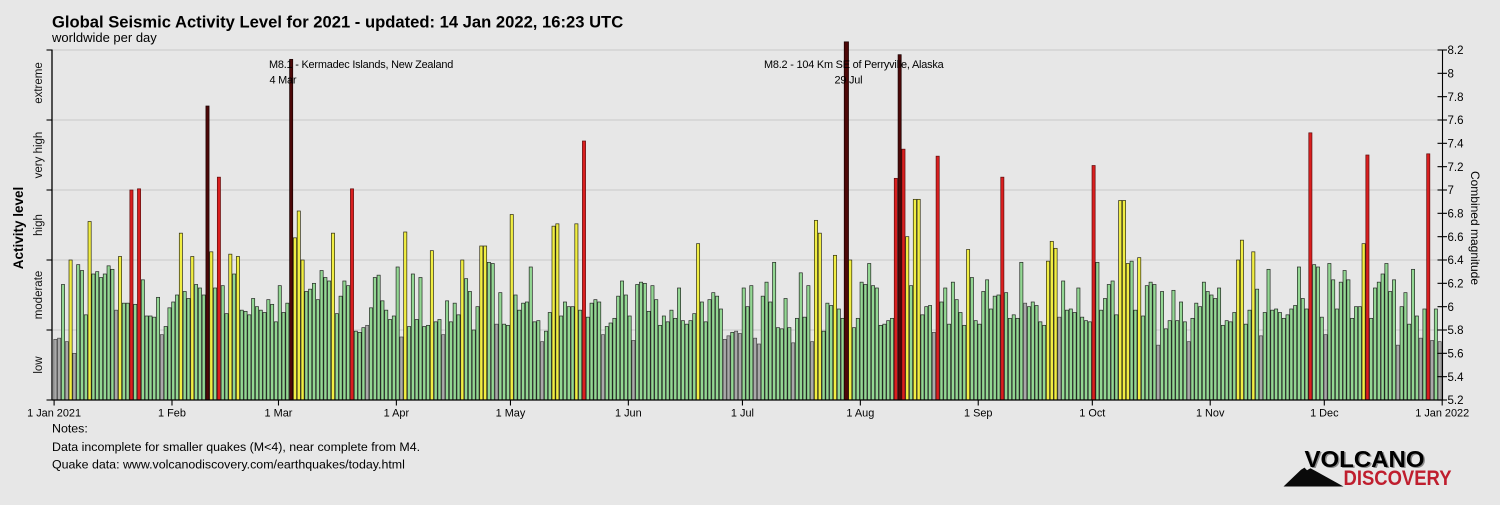  I want to click on svg-text: 7.6, so click(1456, 121).